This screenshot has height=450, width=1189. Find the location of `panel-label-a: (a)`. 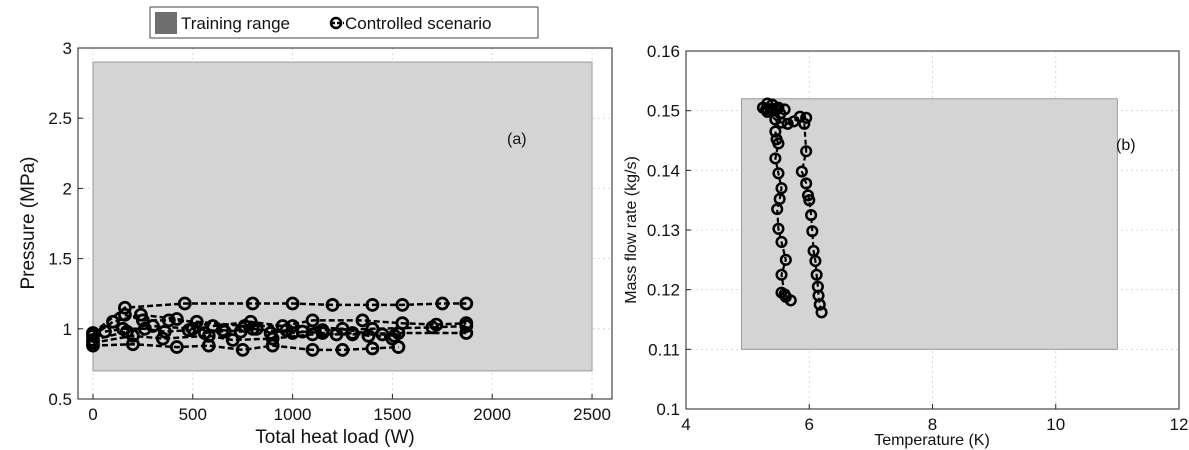

panel-label-a: (a) is located at coordinates (517, 139).